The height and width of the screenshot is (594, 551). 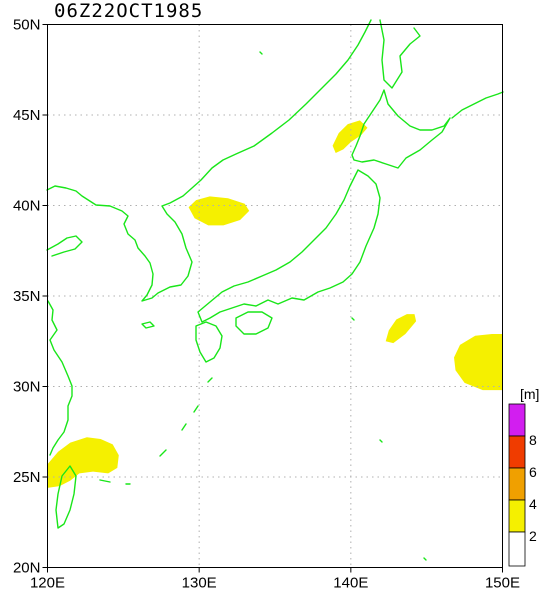 I want to click on lat-tick-label: 50N, so click(x=27, y=25).